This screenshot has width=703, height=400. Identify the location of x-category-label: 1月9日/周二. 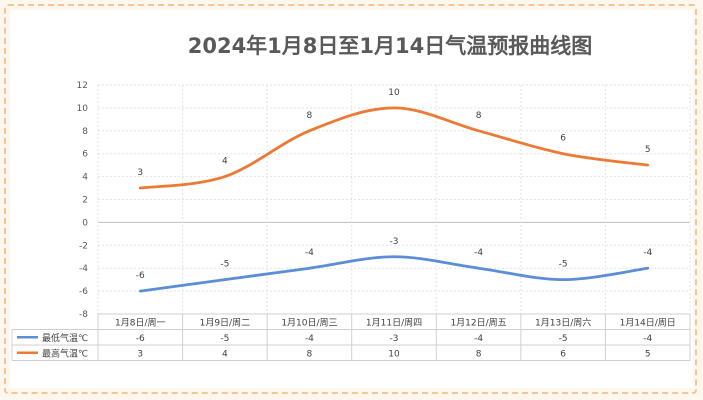
(225, 322).